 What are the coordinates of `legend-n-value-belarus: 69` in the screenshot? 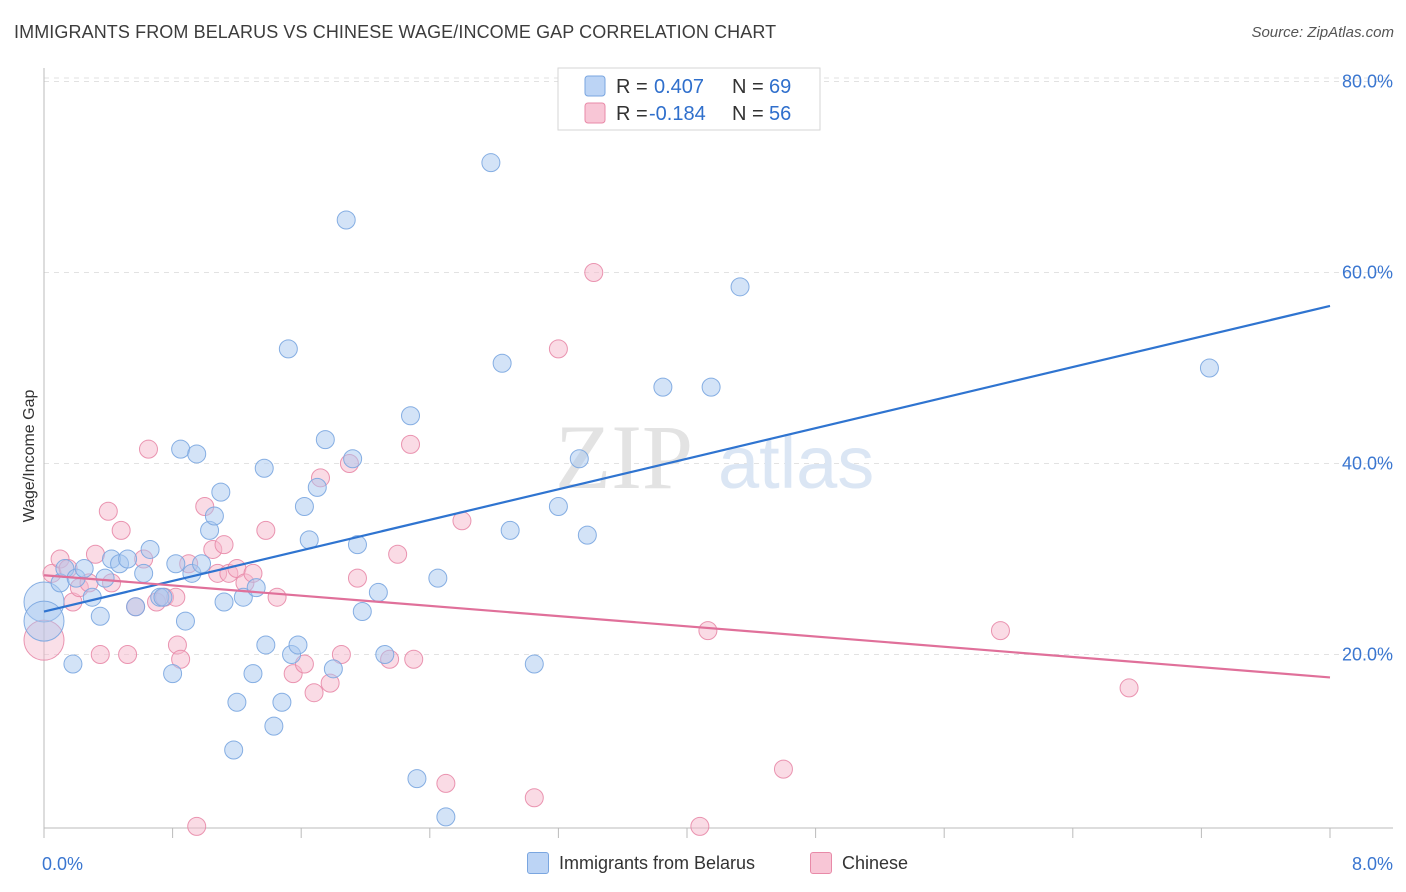 It's located at (780, 87).